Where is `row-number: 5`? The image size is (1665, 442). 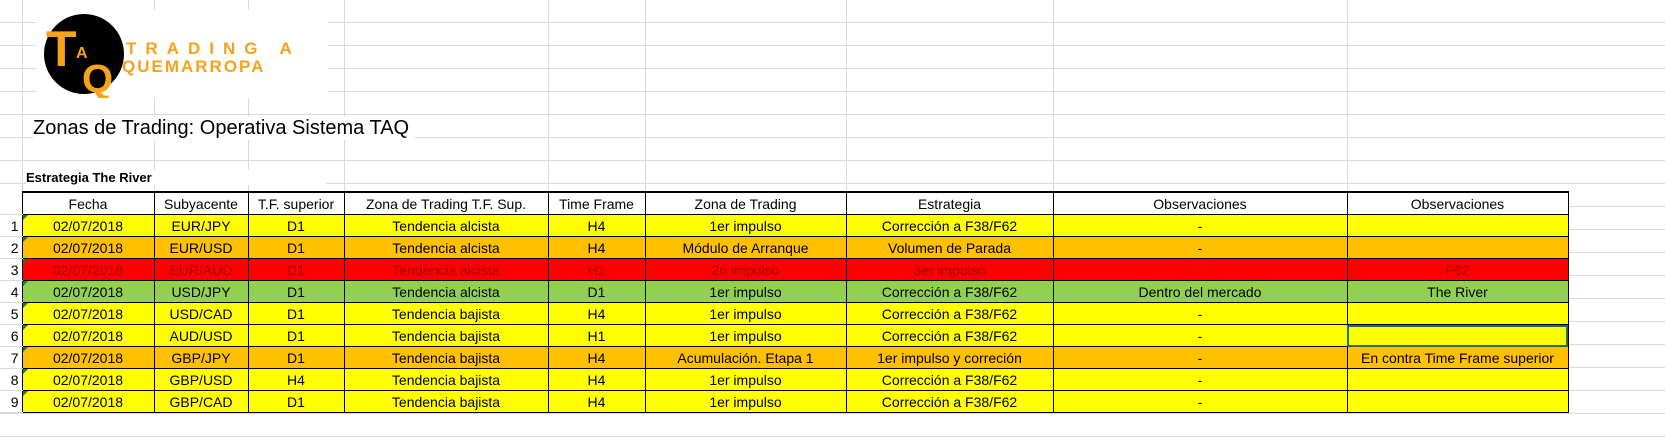
row-number: 5 is located at coordinates (11, 313).